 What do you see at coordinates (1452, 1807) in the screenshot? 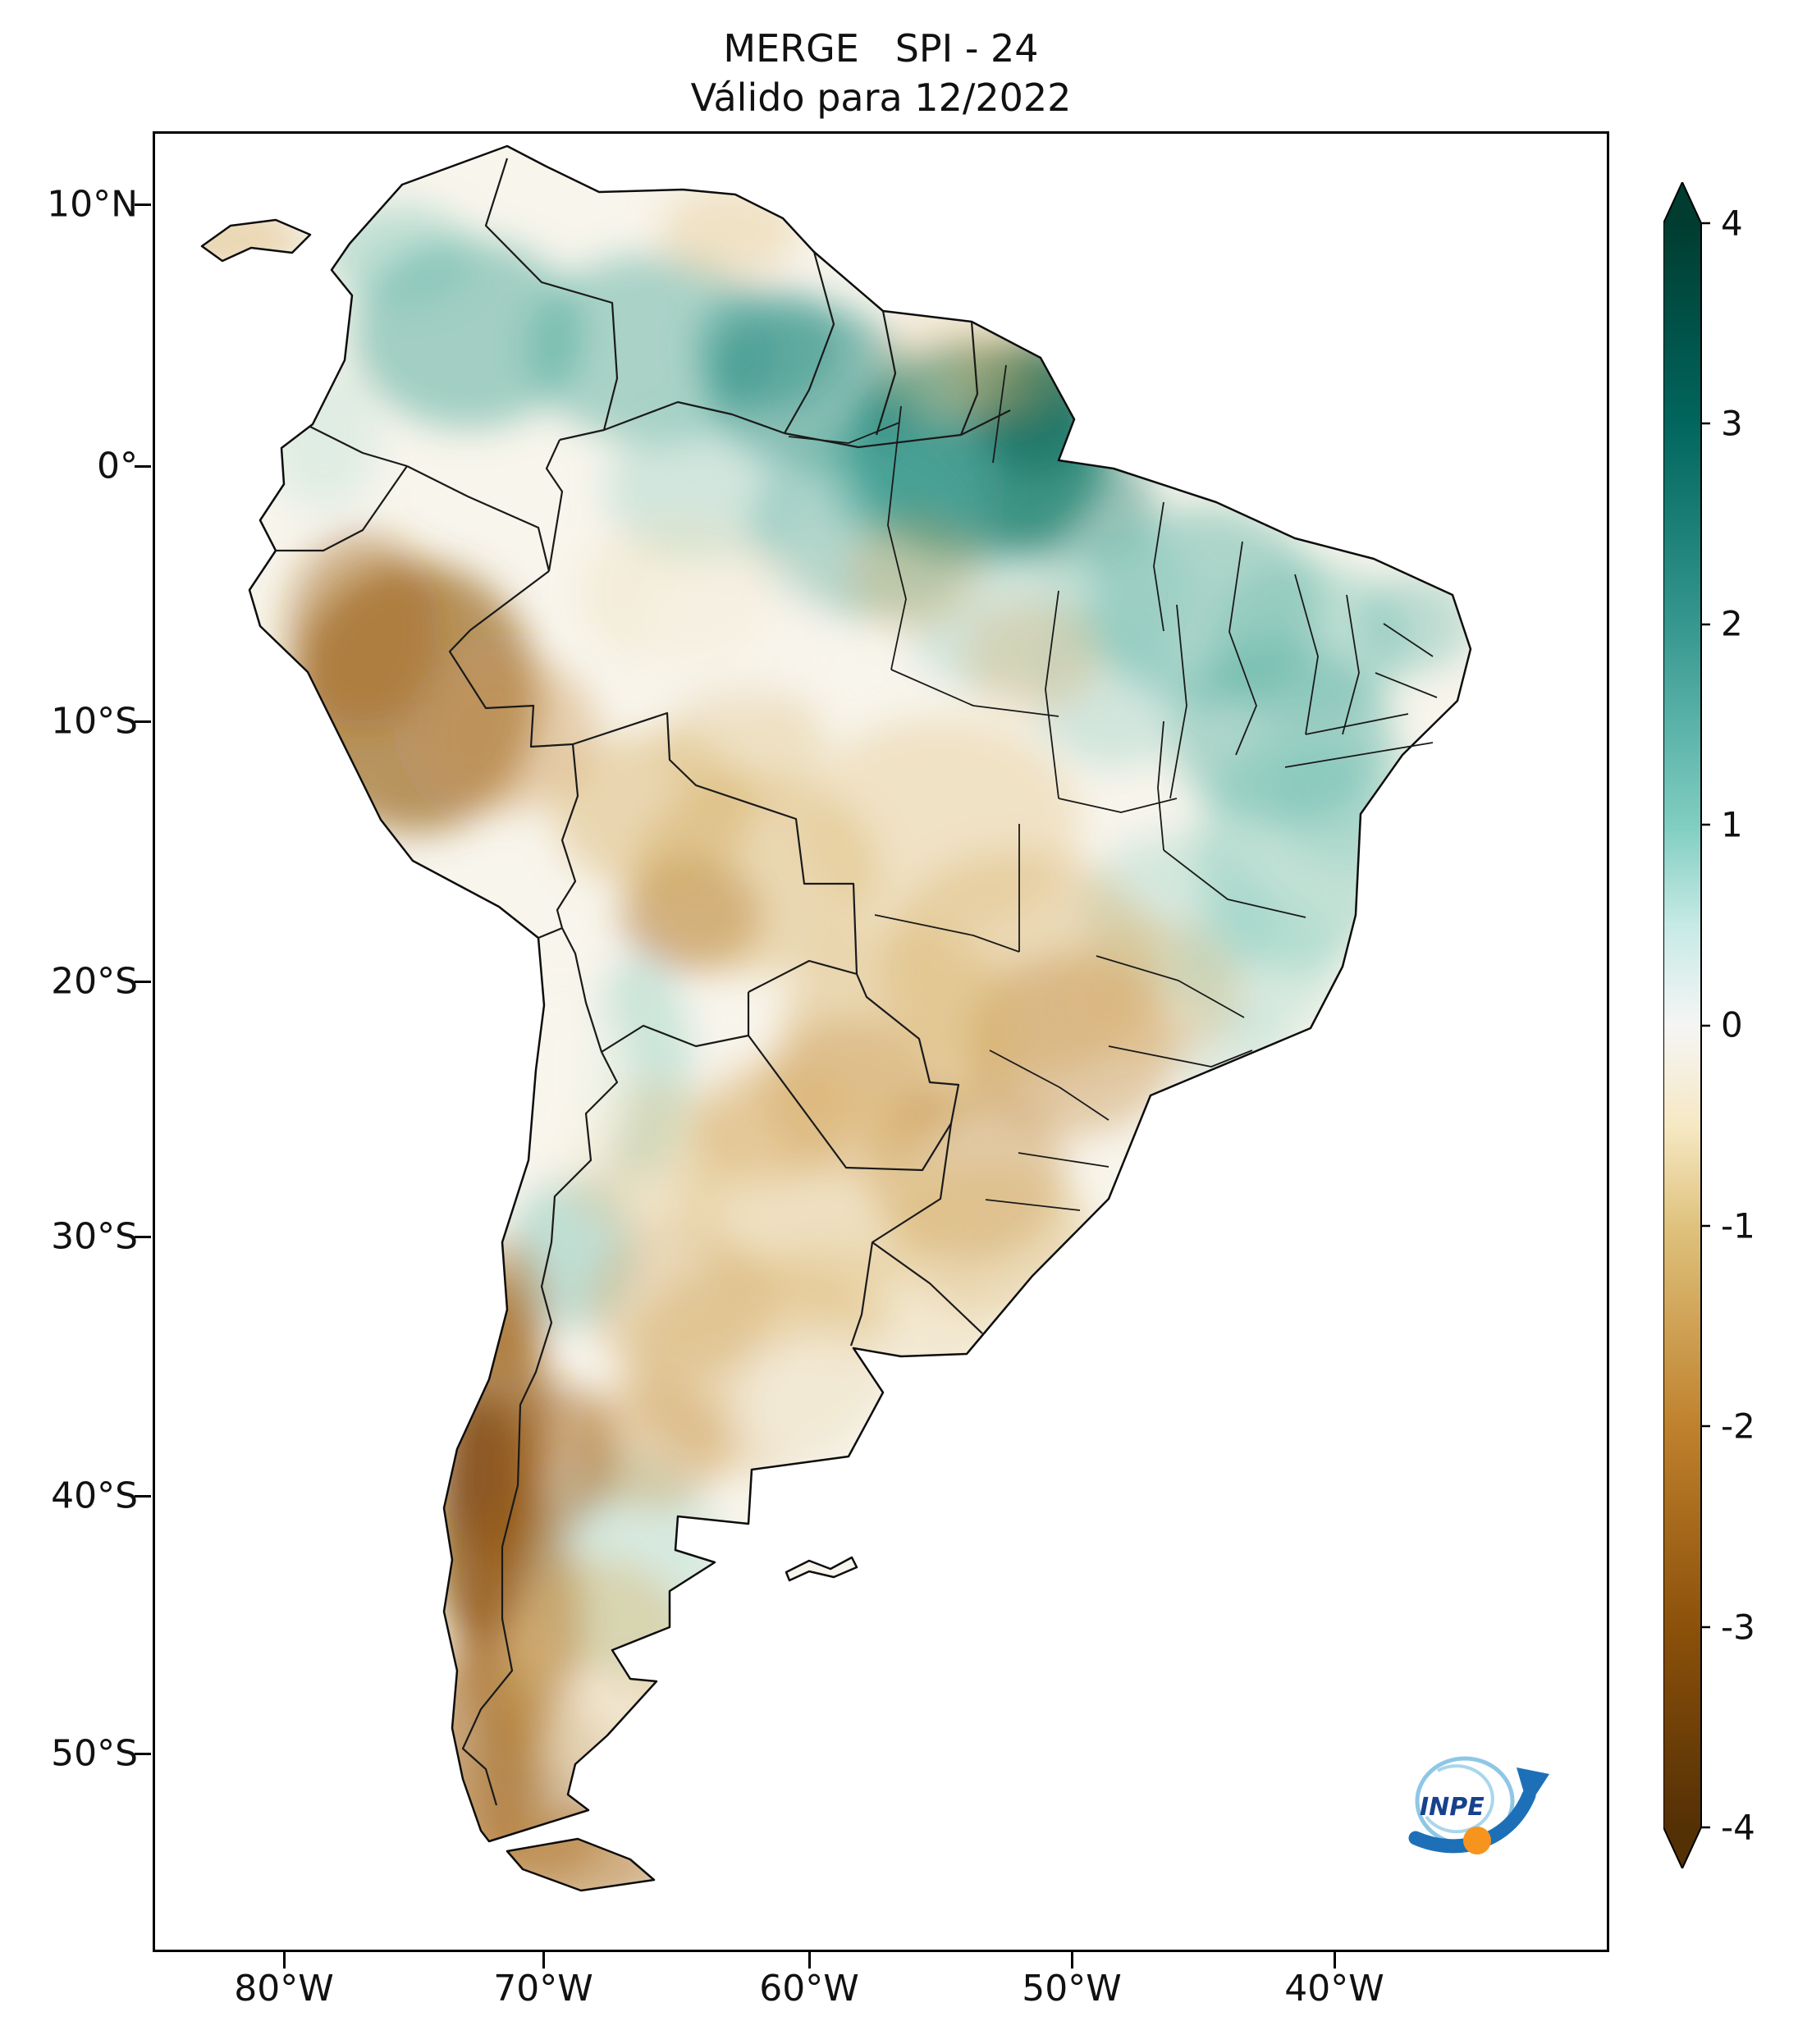
I see `inpe-logo-text: INPE` at bounding box center [1452, 1807].